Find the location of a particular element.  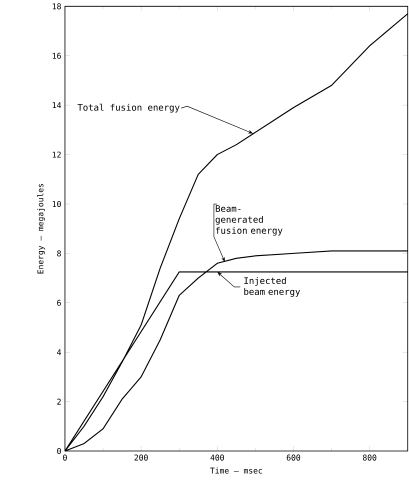

annotation: Injected beam energy is located at coordinates (272, 287).